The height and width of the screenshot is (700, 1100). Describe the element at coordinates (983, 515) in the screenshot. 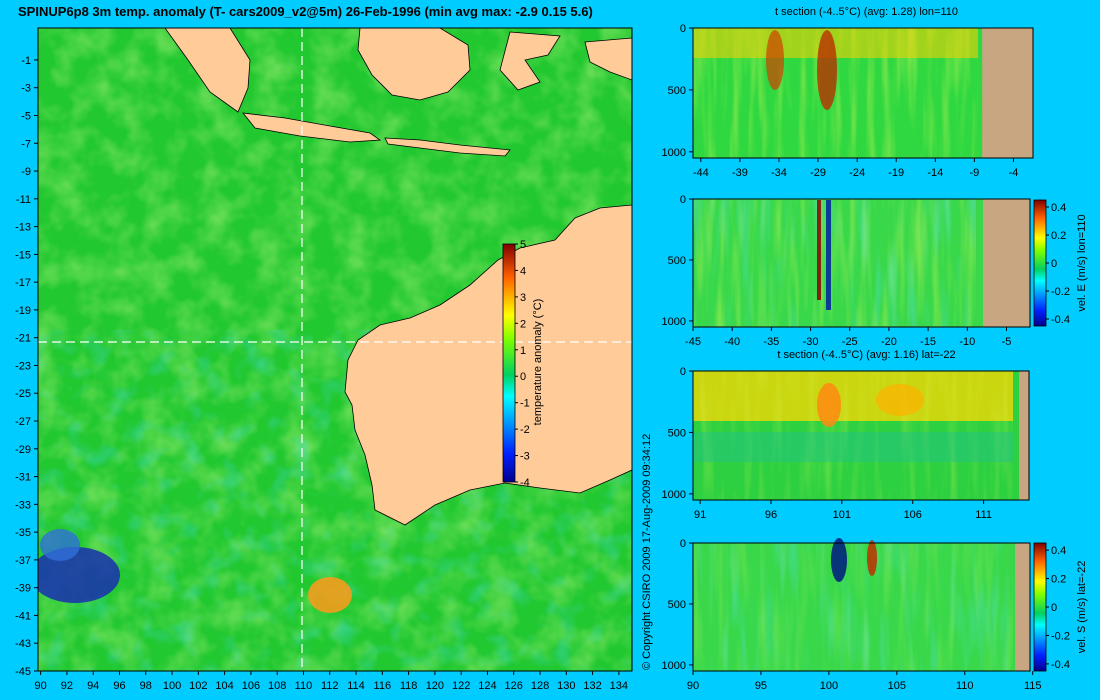

I see `x-tick-label: 111` at that location.